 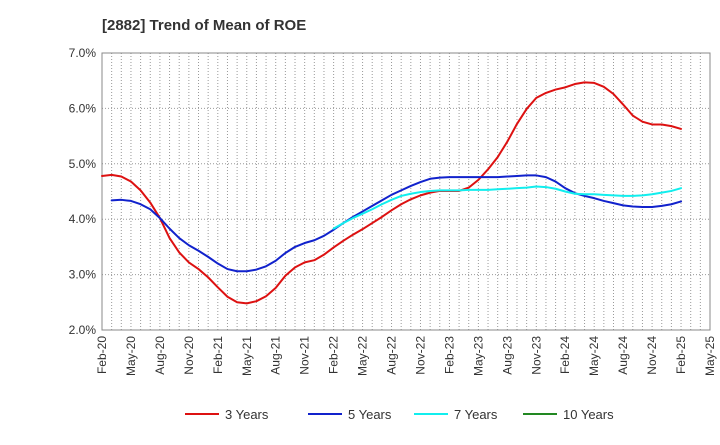 I want to click on y-tick-label: 3.0%, so click(x=83, y=275).